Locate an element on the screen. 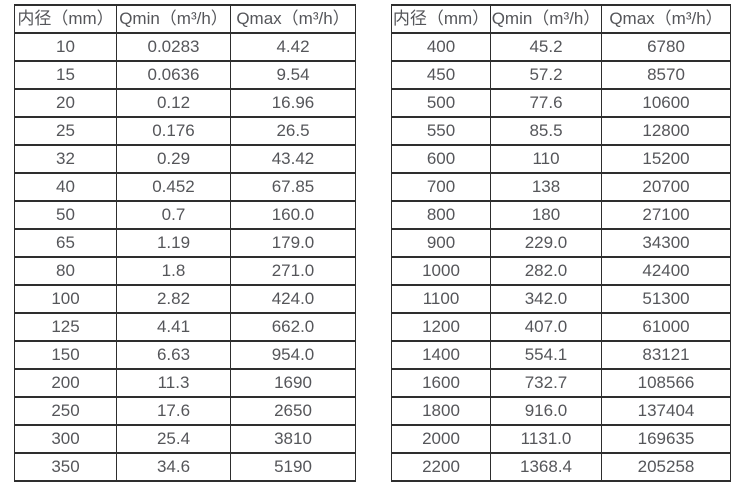 The width and height of the screenshot is (750, 483). table-cell: 4.41 is located at coordinates (173, 327).